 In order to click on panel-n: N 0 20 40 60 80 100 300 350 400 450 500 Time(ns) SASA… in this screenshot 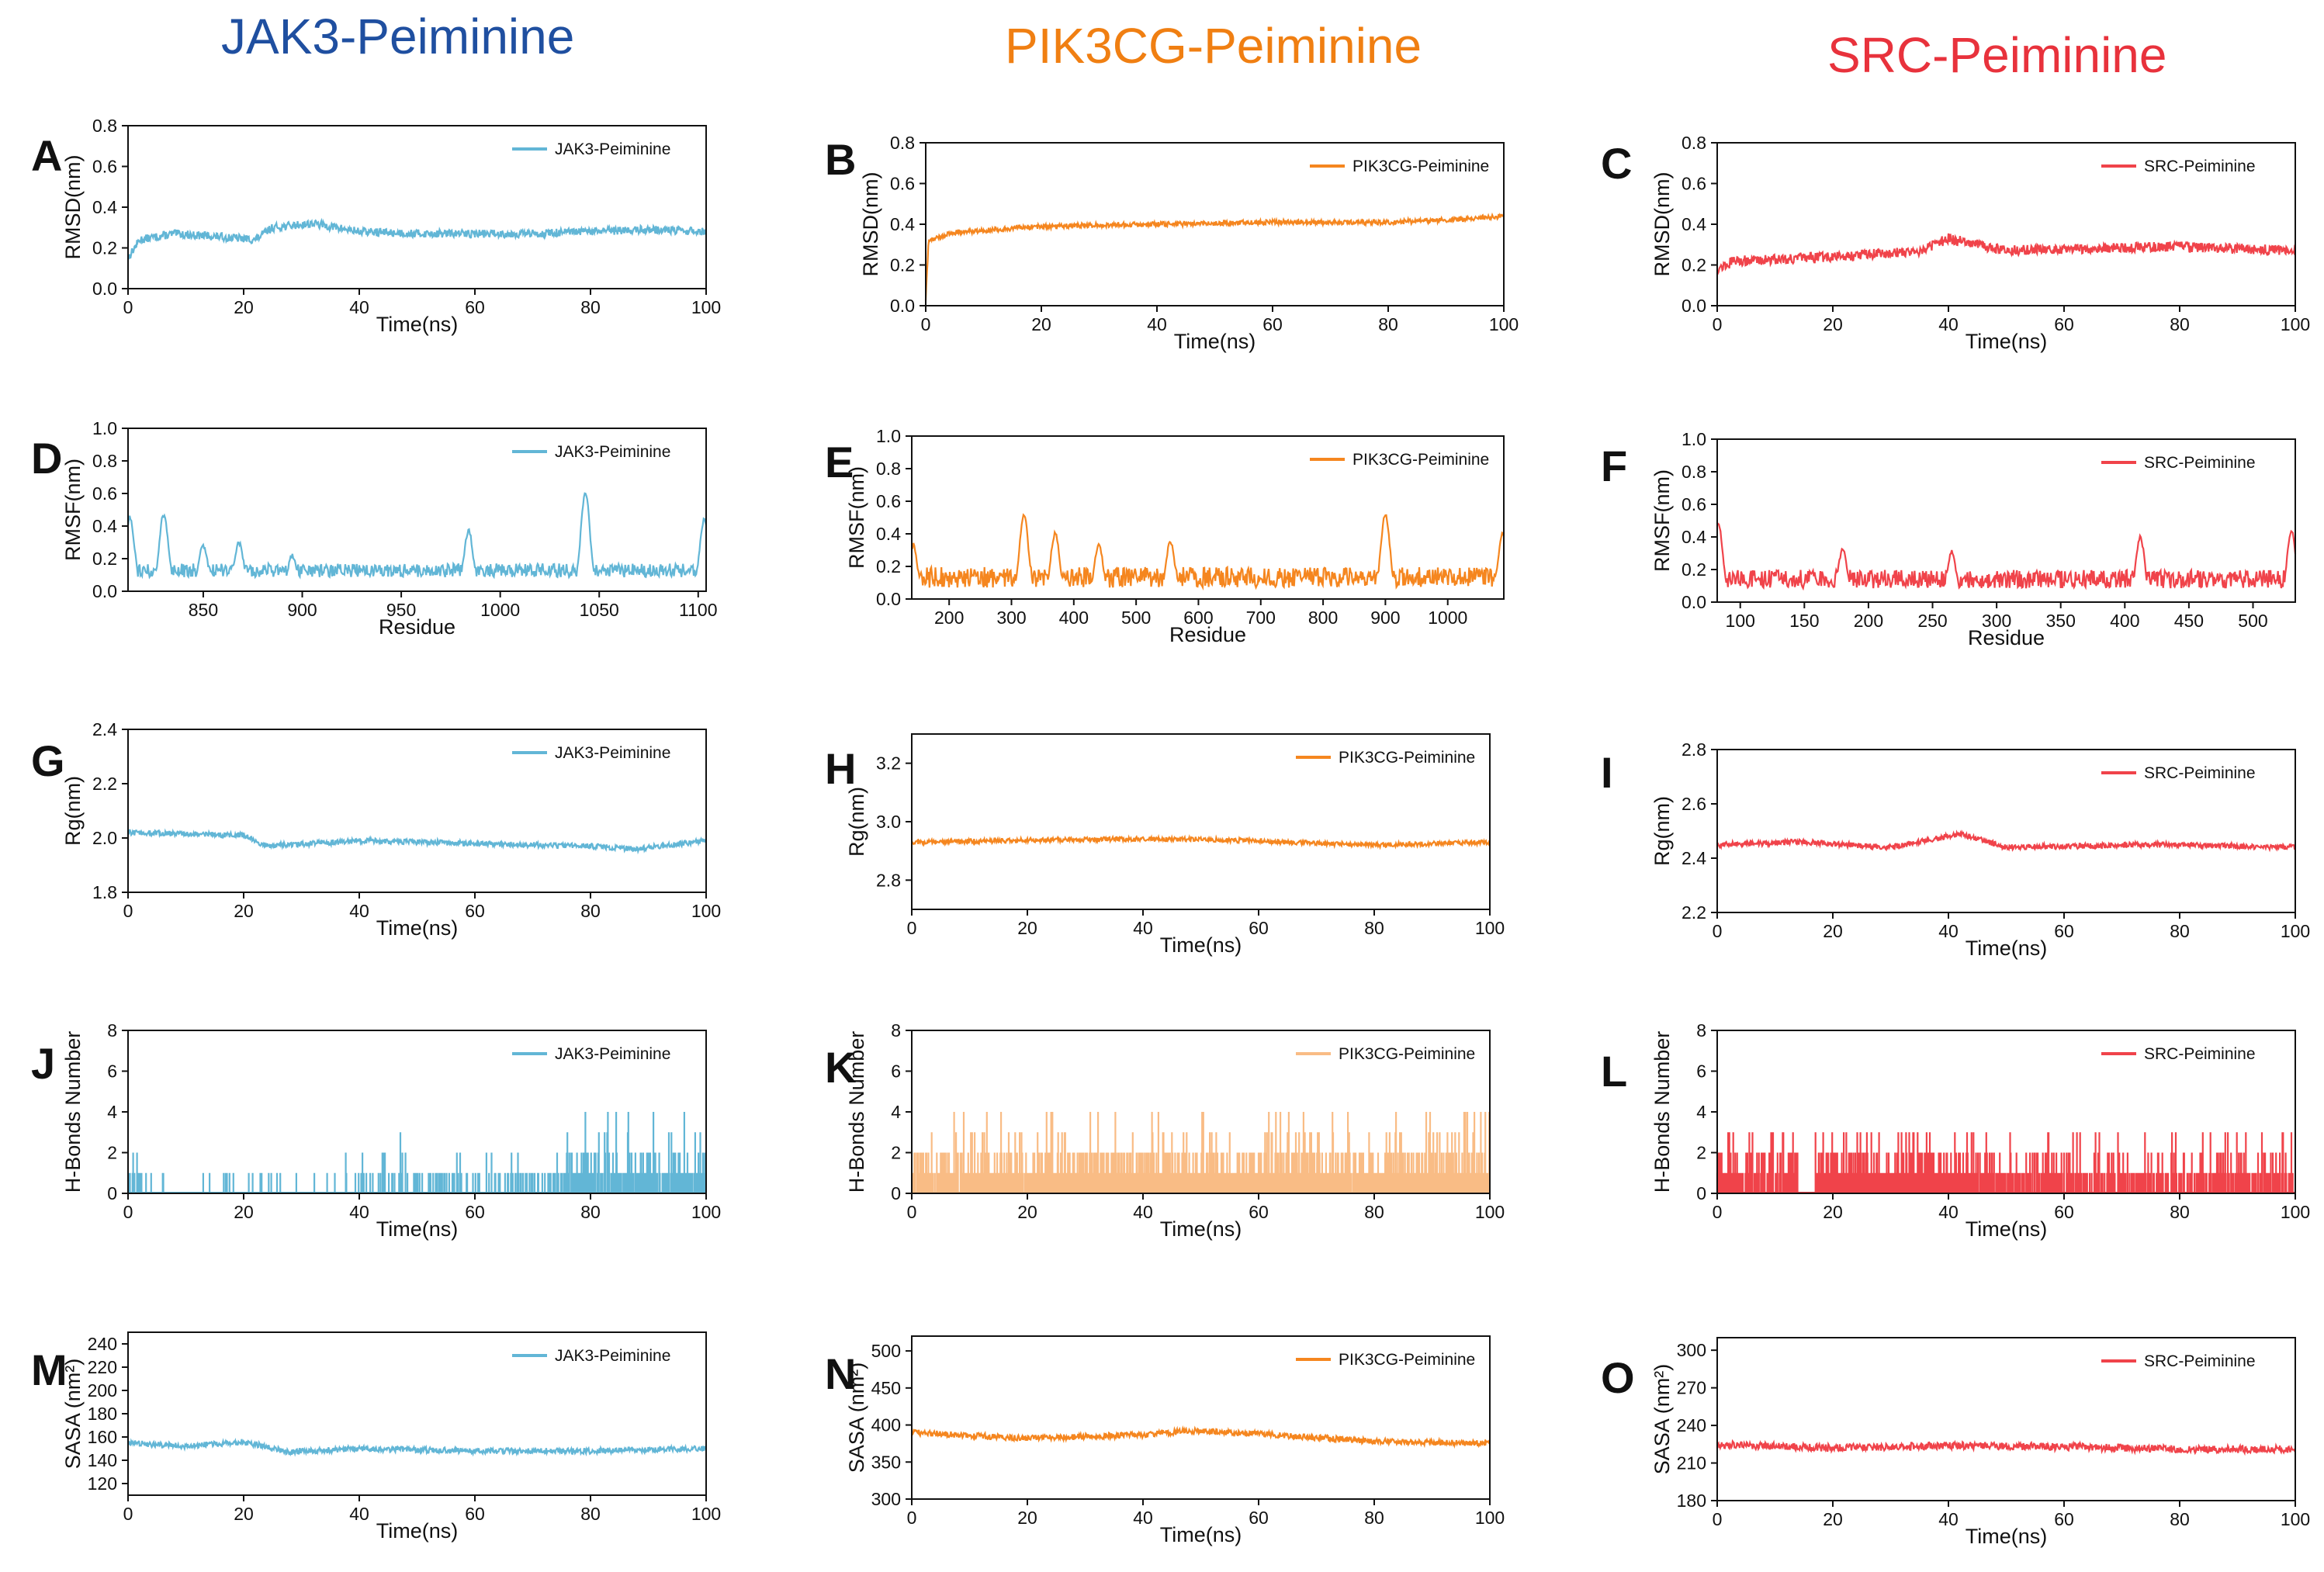, I will do `click(1165, 1440)`.